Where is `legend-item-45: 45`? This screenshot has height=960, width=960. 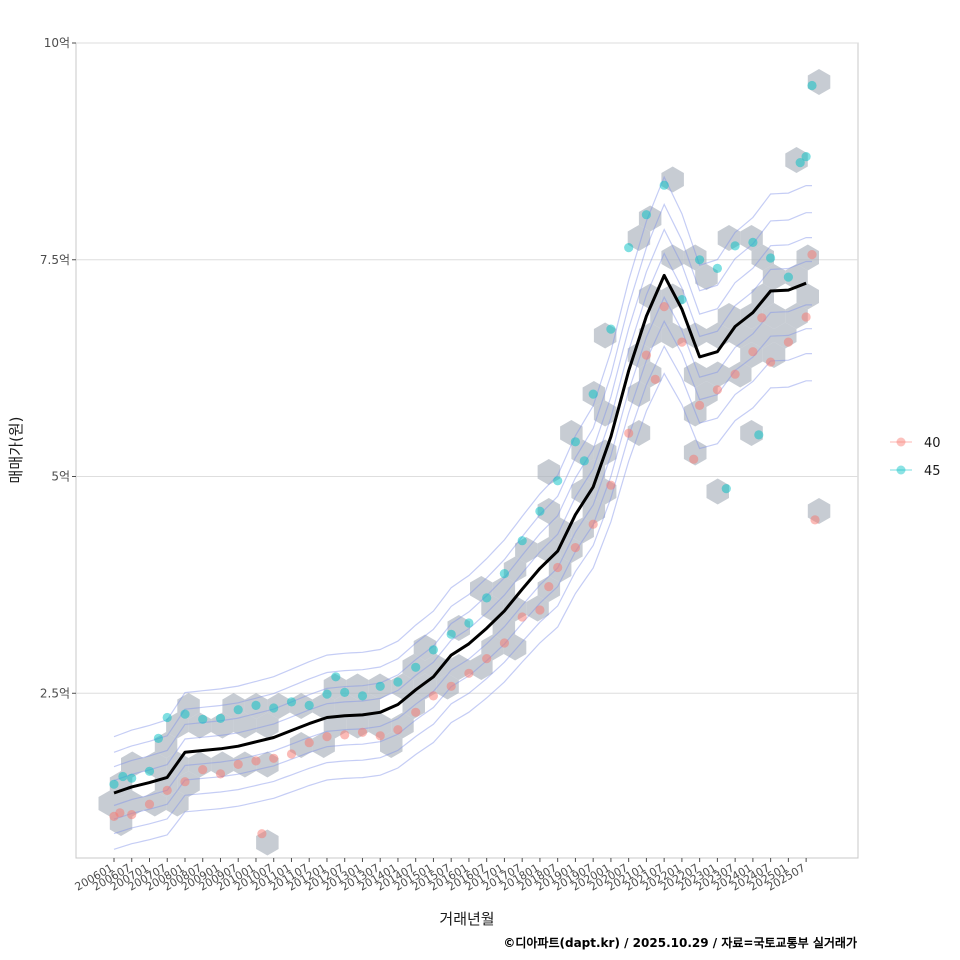
legend-item-45: 45 is located at coordinates (915, 471).